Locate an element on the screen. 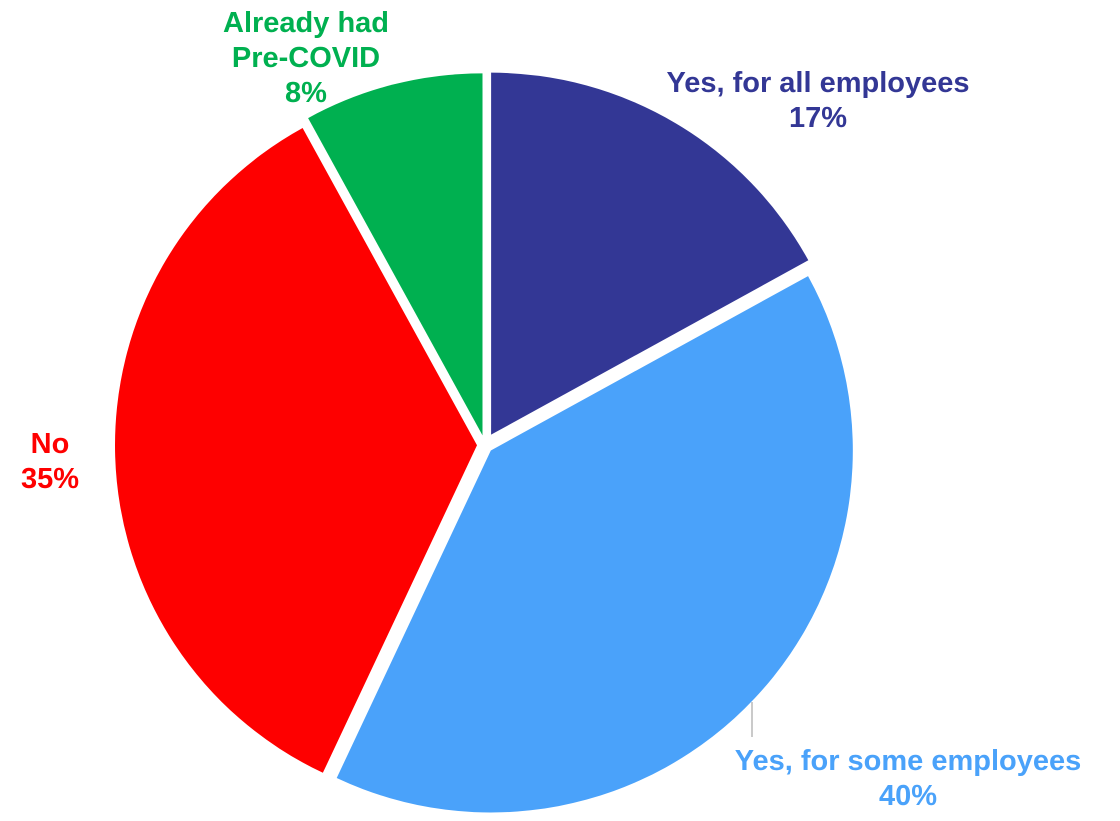 The height and width of the screenshot is (821, 1120). data-label-yes-for-all-employees: Yes, for all employees 17% is located at coordinates (817, 100).